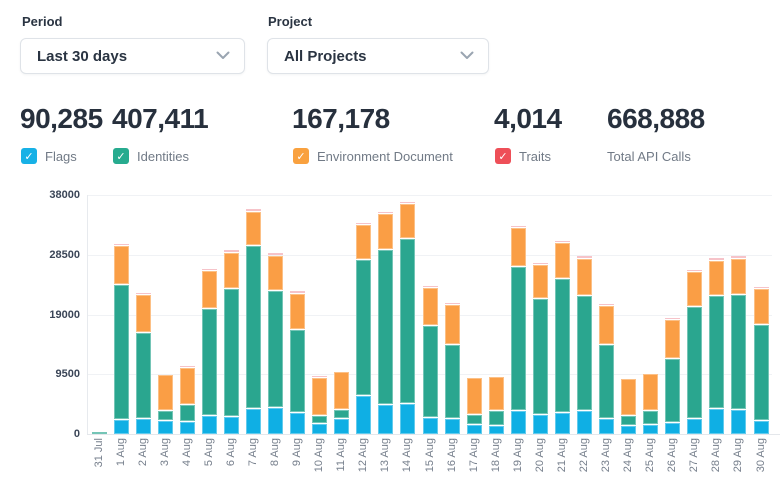 Image resolution: width=780 pixels, height=501 pixels. What do you see at coordinates (42, 21) in the screenshot?
I see `period-label: Period` at bounding box center [42, 21].